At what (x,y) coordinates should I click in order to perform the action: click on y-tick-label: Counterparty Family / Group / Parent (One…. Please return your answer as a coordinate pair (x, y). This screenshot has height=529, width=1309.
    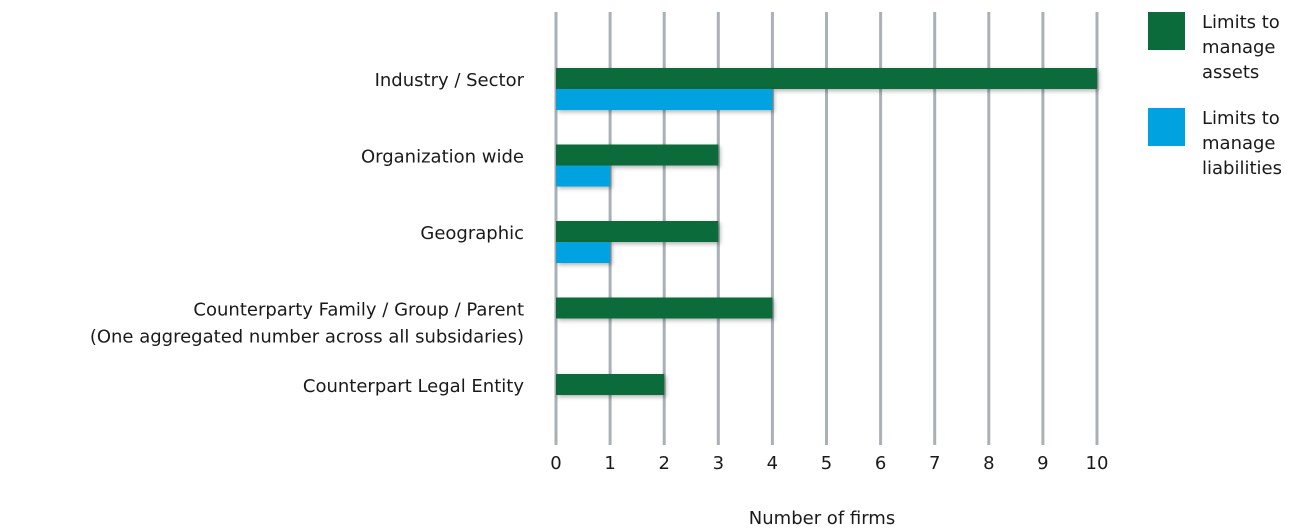
    Looking at the image, I should click on (307, 324).